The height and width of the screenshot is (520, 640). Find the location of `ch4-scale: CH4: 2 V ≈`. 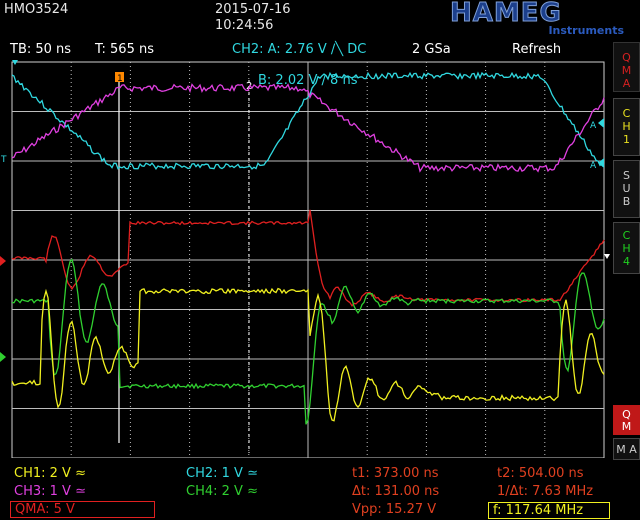

ch4-scale: CH4: 2 V ≈ is located at coordinates (222, 491).